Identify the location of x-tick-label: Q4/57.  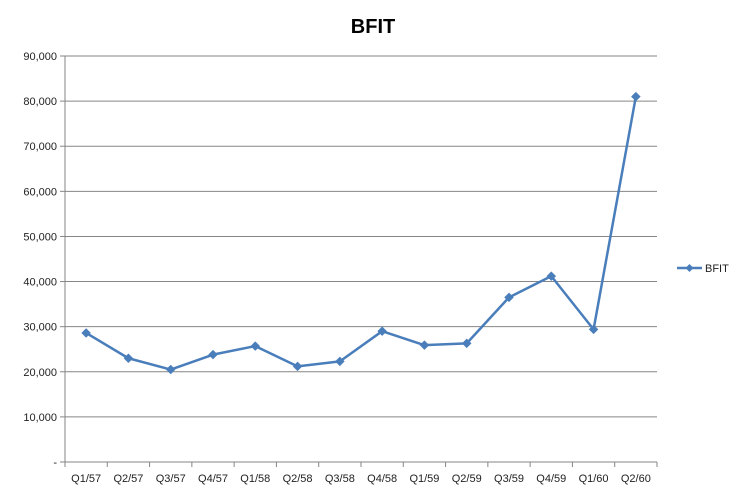
(213, 479).